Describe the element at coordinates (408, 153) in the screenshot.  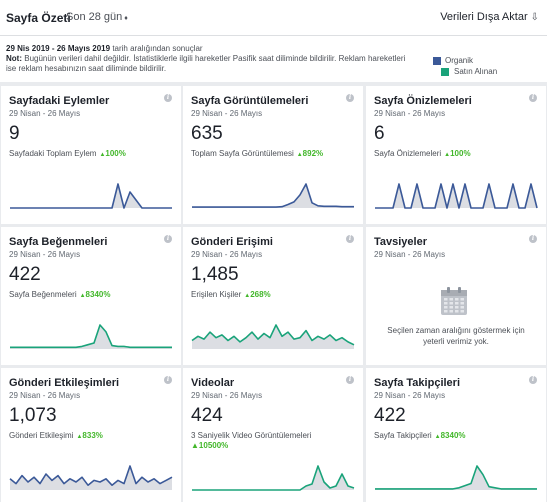
I see `metric-label: Sayfa Önizlemeleri` at that location.